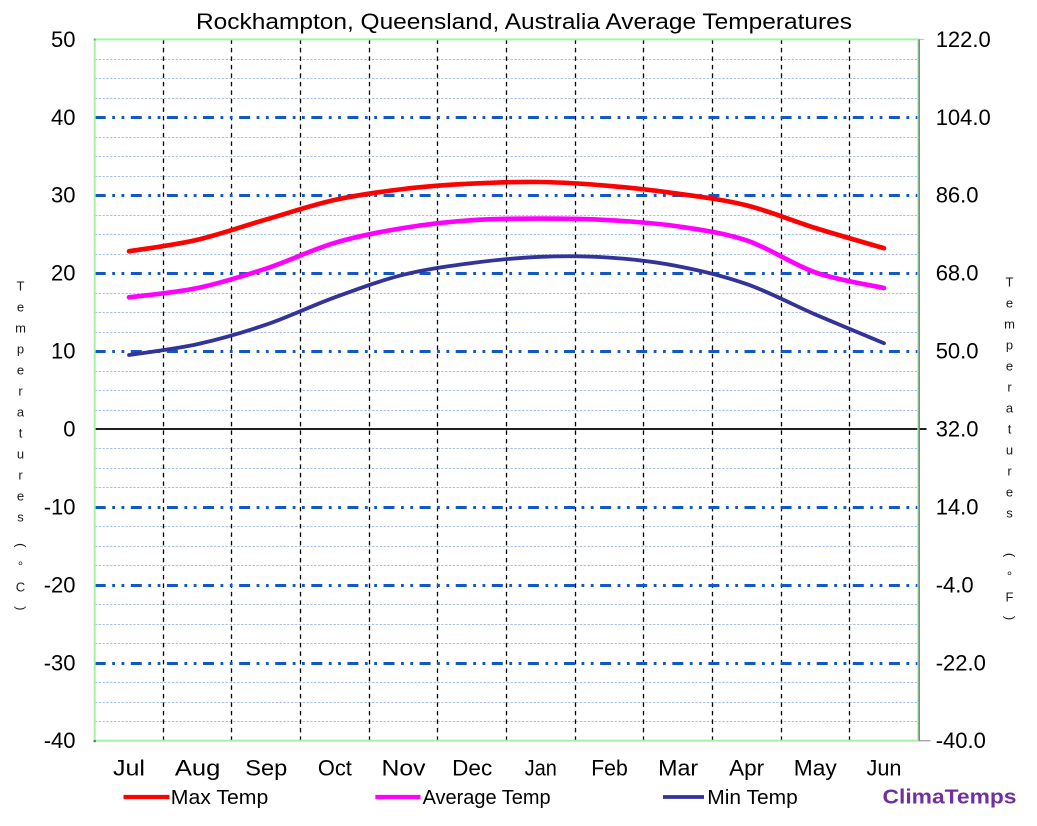 The height and width of the screenshot is (826, 1037). What do you see at coordinates (60, 662) in the screenshot?
I see `svg-text: -30` at bounding box center [60, 662].